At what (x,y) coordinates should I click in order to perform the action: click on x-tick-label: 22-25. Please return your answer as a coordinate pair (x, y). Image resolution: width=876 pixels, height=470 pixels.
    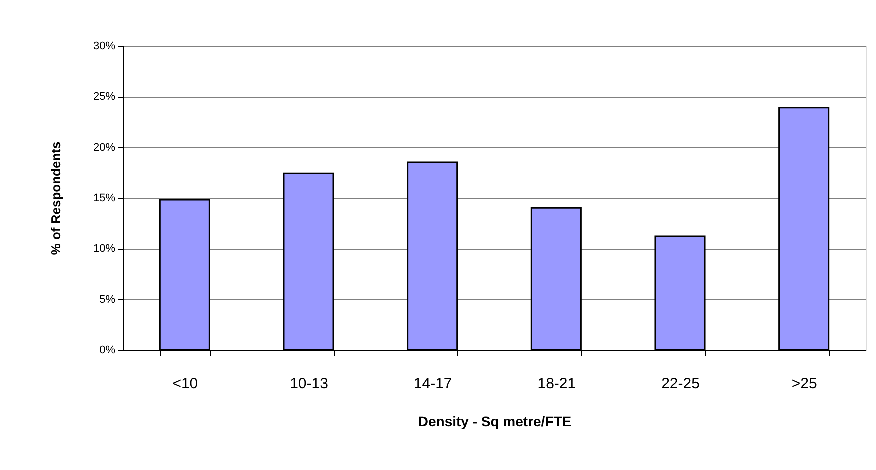
    Looking at the image, I should click on (681, 384).